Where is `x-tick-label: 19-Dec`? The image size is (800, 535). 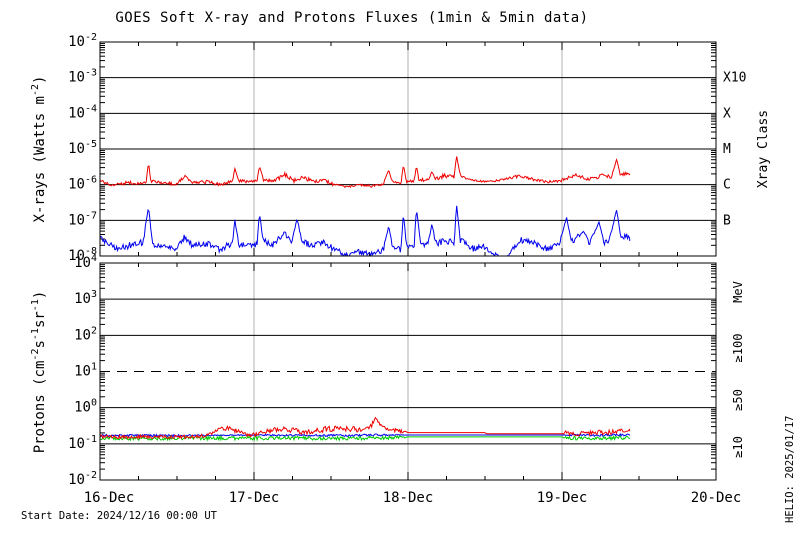
x-tick-label: 19-Dec is located at coordinates (562, 498).